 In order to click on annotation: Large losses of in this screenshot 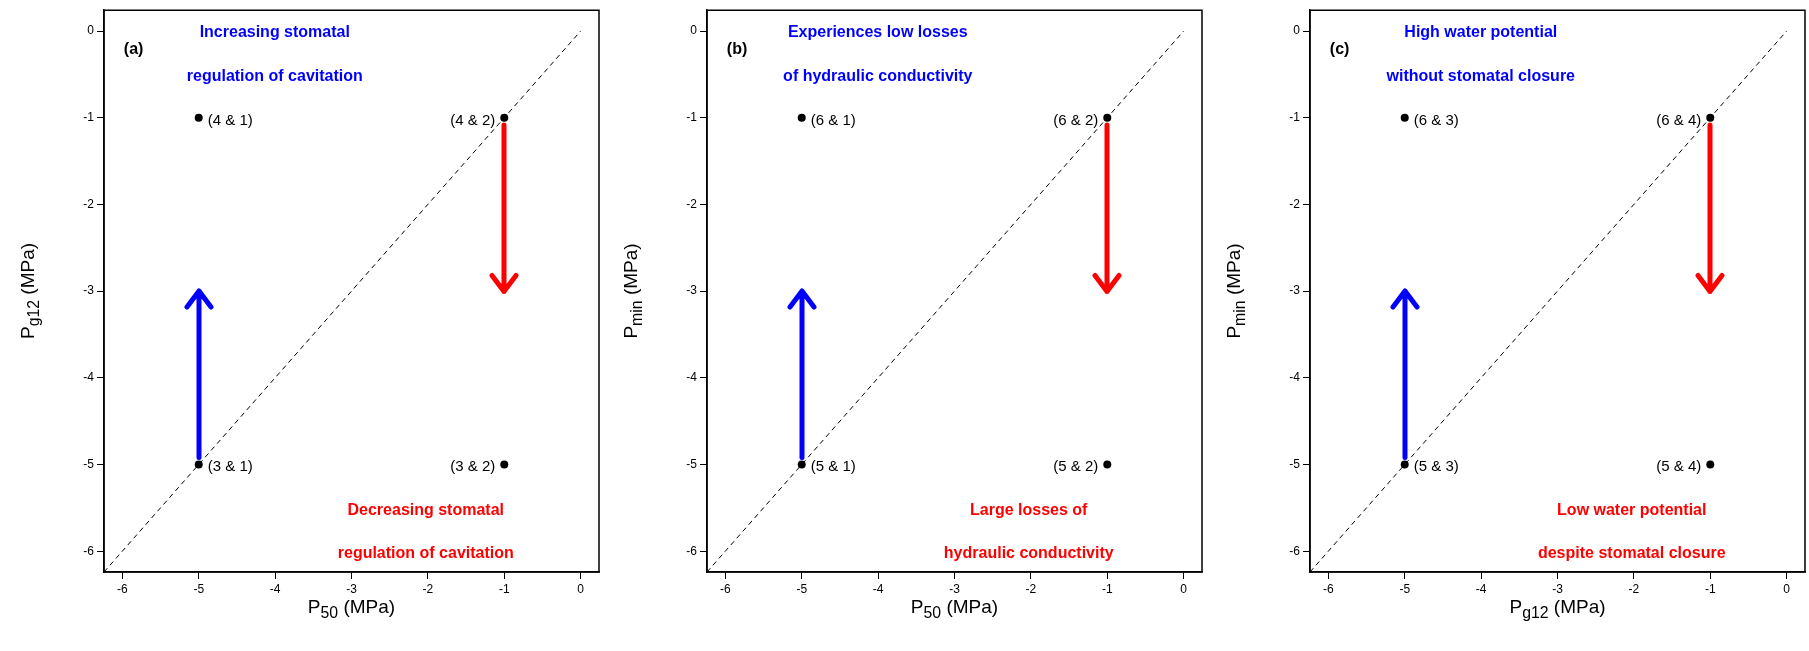, I will do `click(1029, 509)`.